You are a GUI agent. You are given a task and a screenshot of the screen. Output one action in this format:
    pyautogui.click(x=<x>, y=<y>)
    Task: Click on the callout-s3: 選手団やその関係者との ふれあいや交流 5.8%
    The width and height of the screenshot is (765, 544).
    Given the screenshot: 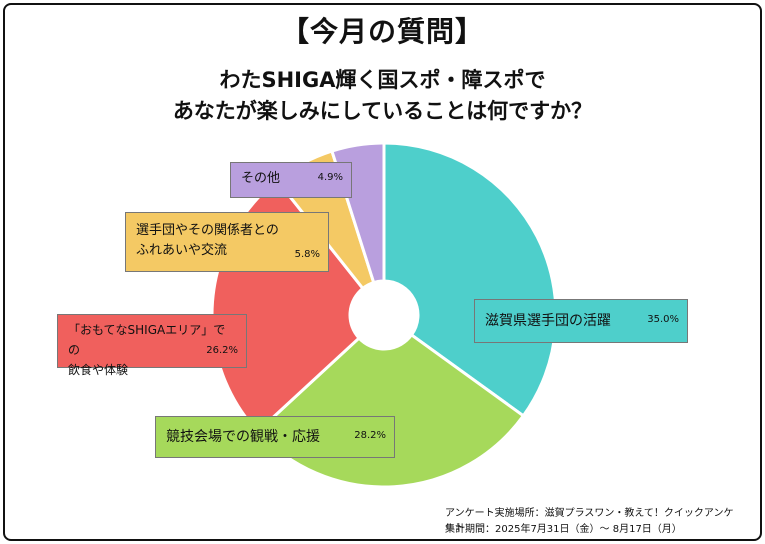 What is the action you would take?
    pyautogui.click(x=227, y=242)
    